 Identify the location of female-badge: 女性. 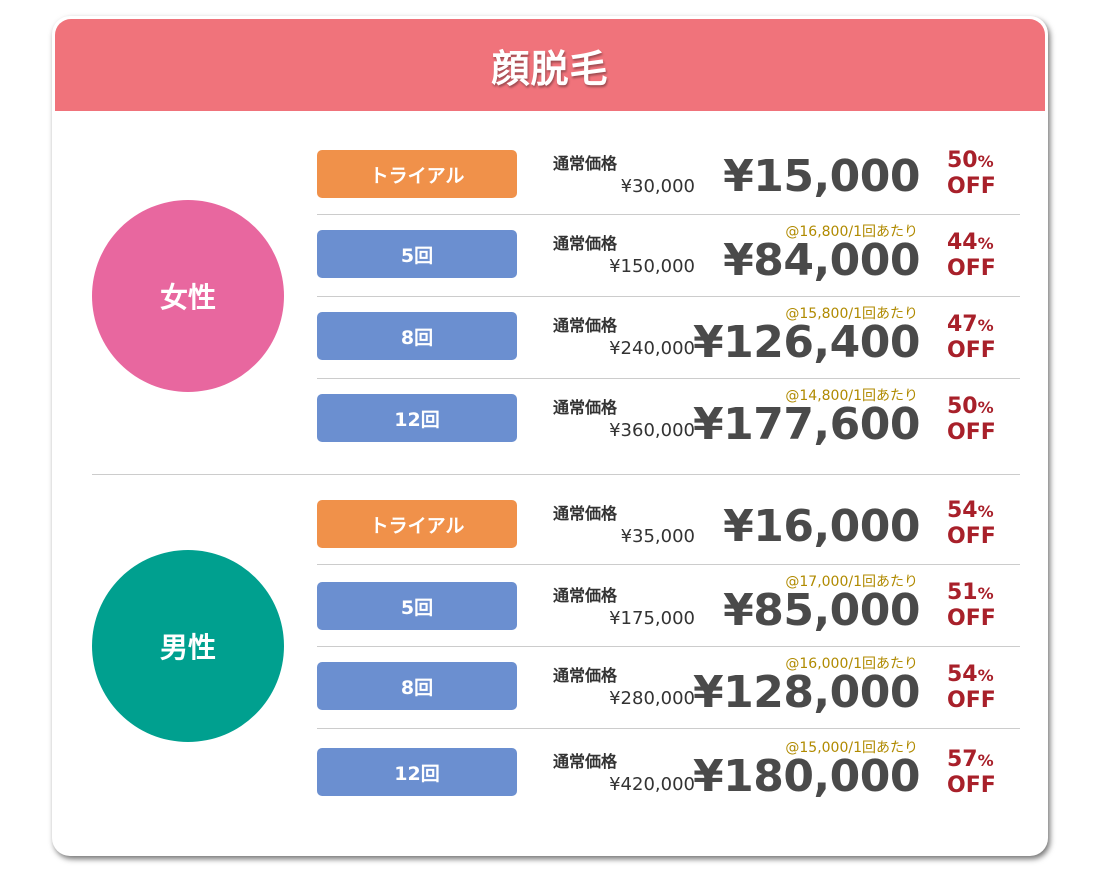
(188, 296).